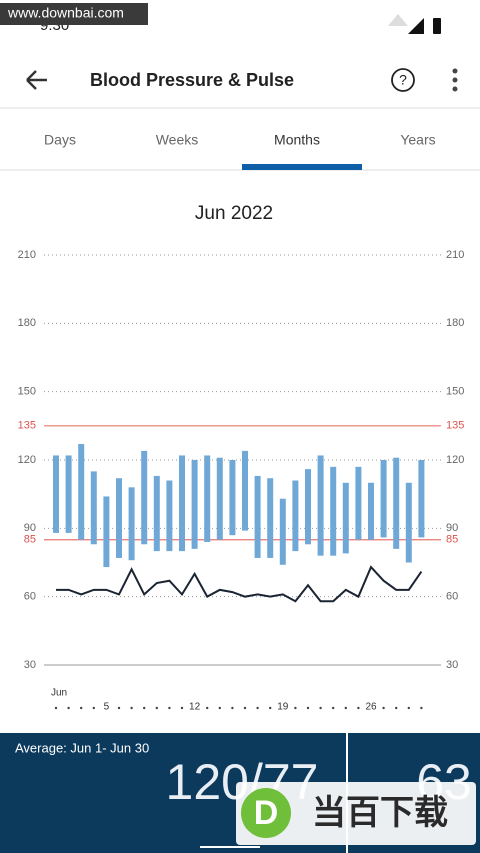  I want to click on watermark-brand: 当百下载, so click(380, 813).